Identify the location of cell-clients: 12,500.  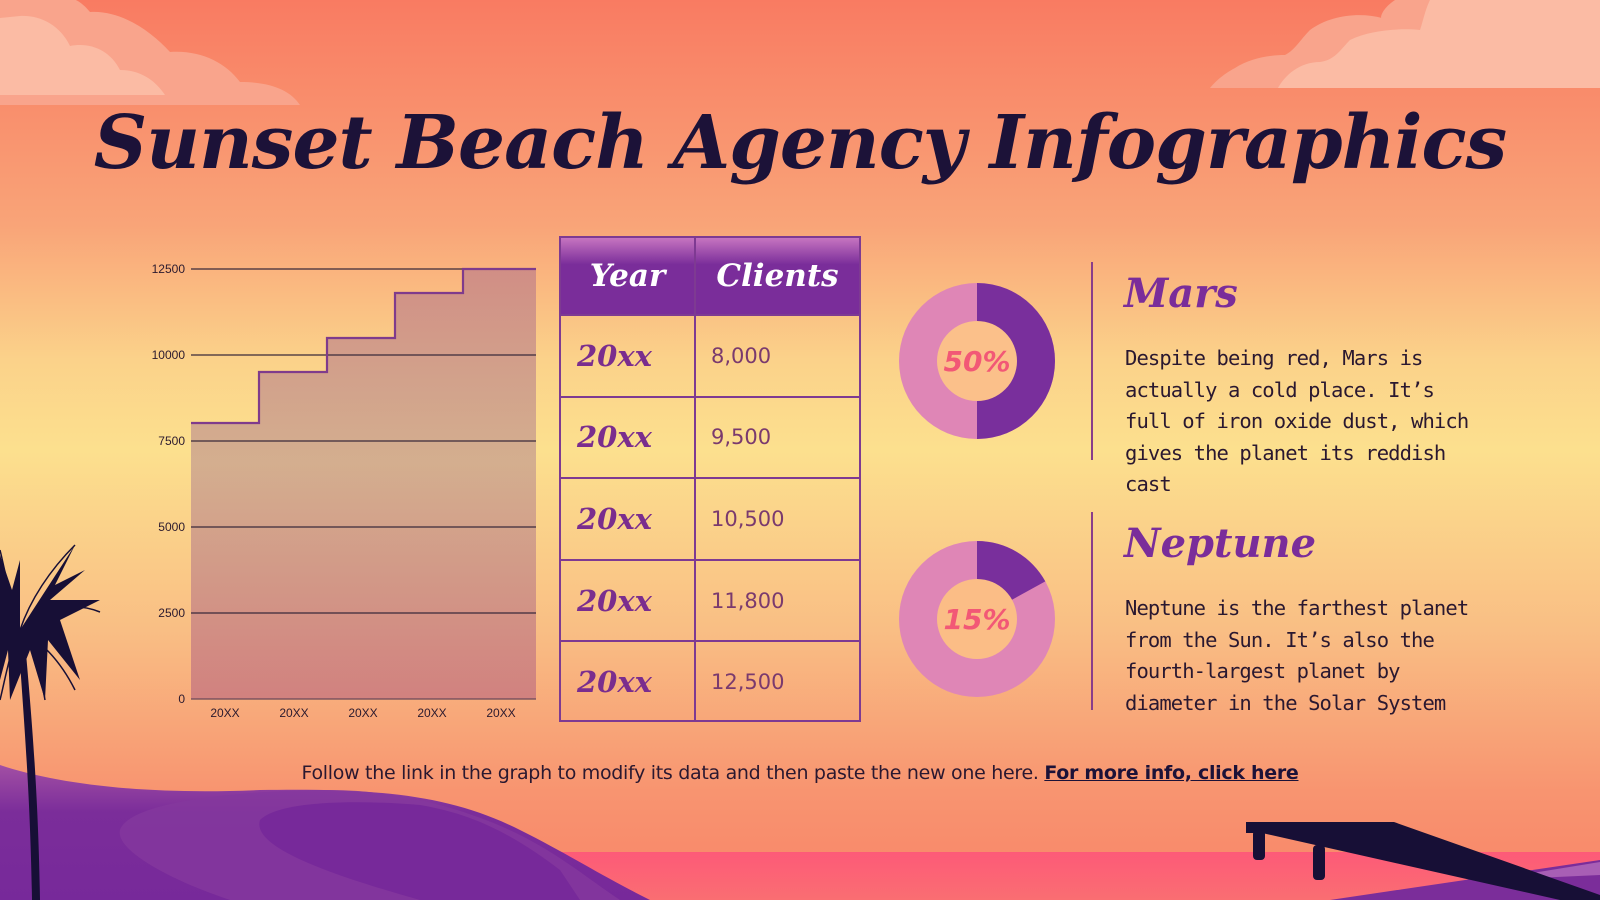
(748, 682).